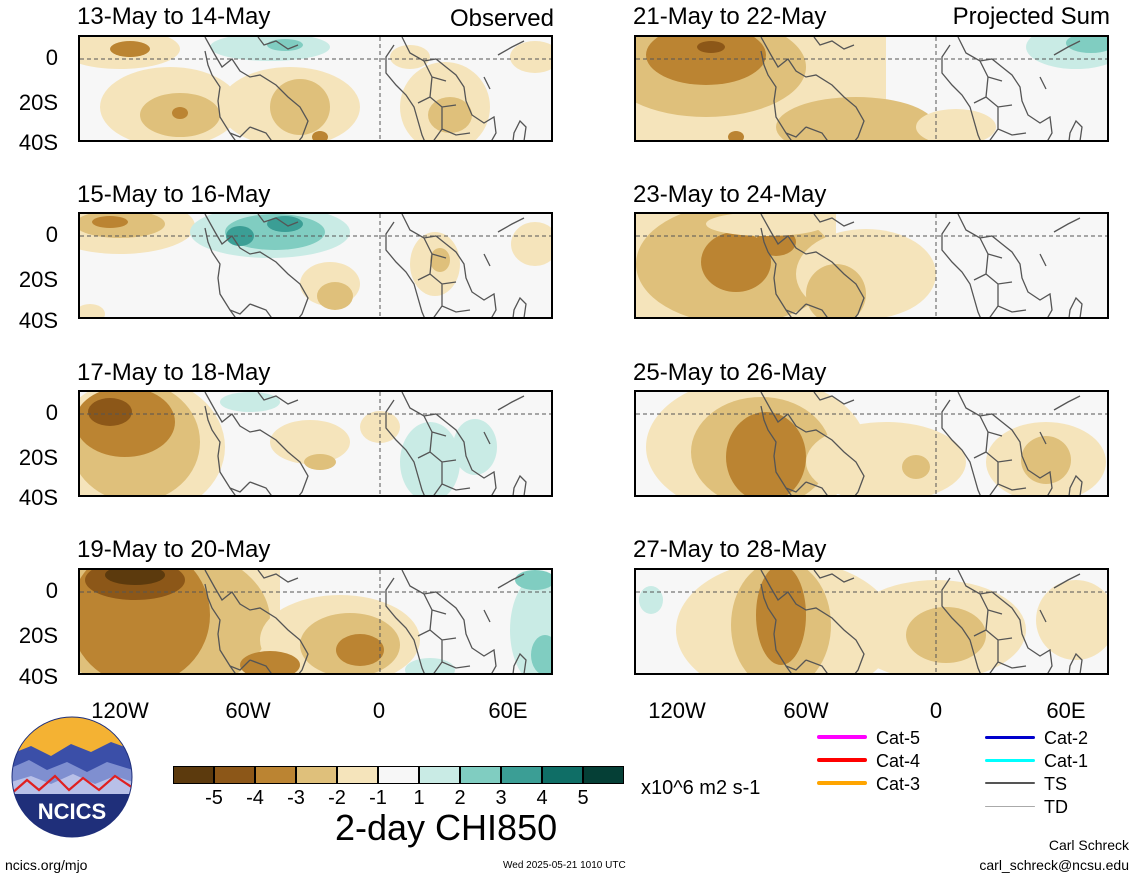  Describe the element at coordinates (730, 372) in the screenshot. I see `panel-title: 25-May to 26-May` at that location.